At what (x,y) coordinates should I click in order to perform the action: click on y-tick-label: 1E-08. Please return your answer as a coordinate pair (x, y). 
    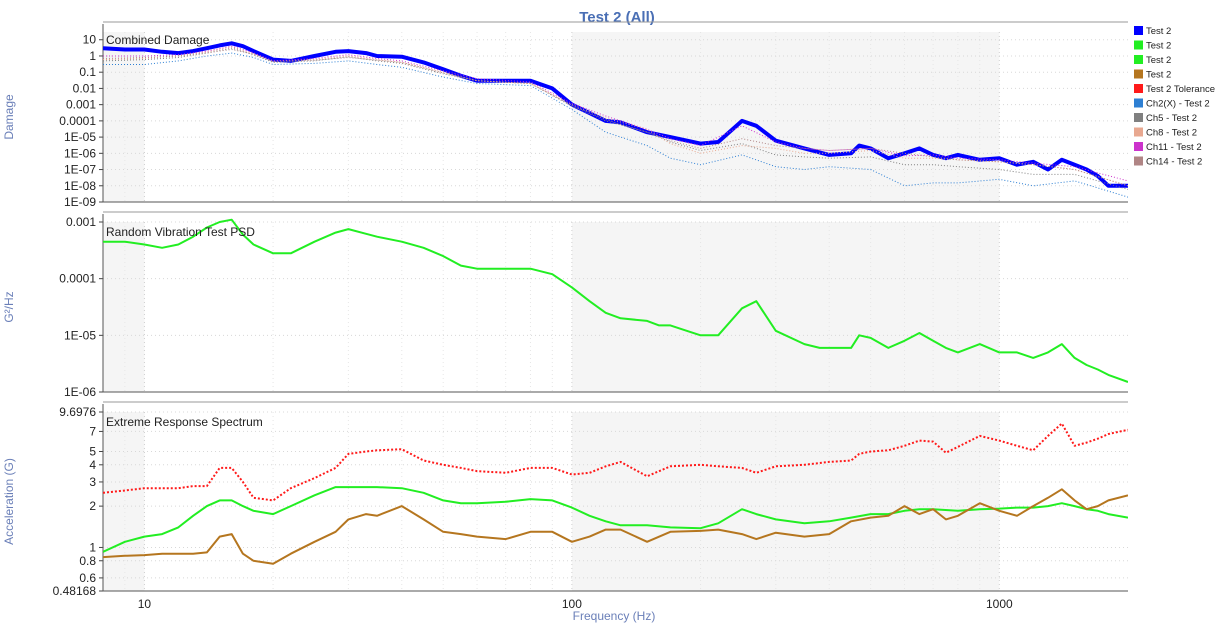
    Looking at the image, I should click on (80, 186).